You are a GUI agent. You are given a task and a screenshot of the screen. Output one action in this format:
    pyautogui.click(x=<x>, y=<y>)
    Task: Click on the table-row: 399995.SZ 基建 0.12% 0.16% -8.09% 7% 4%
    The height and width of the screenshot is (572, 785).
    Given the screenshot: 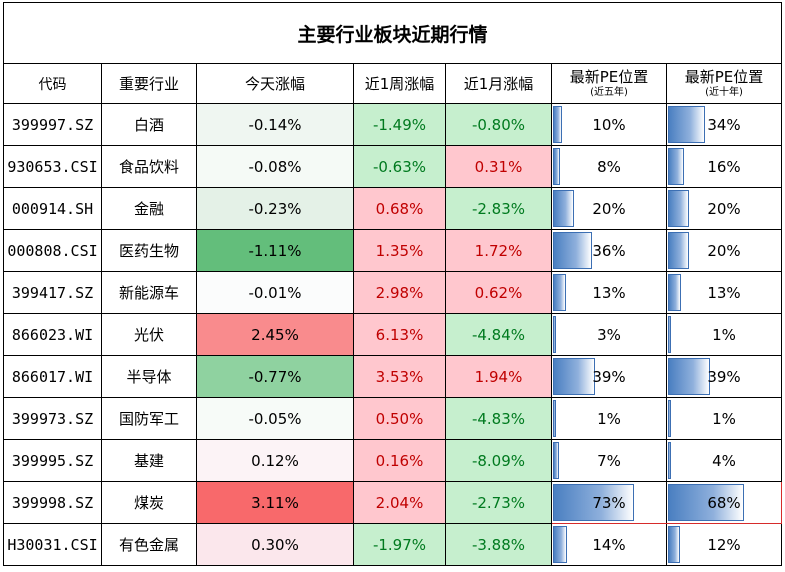 What is the action you would take?
    pyautogui.click(x=393, y=460)
    